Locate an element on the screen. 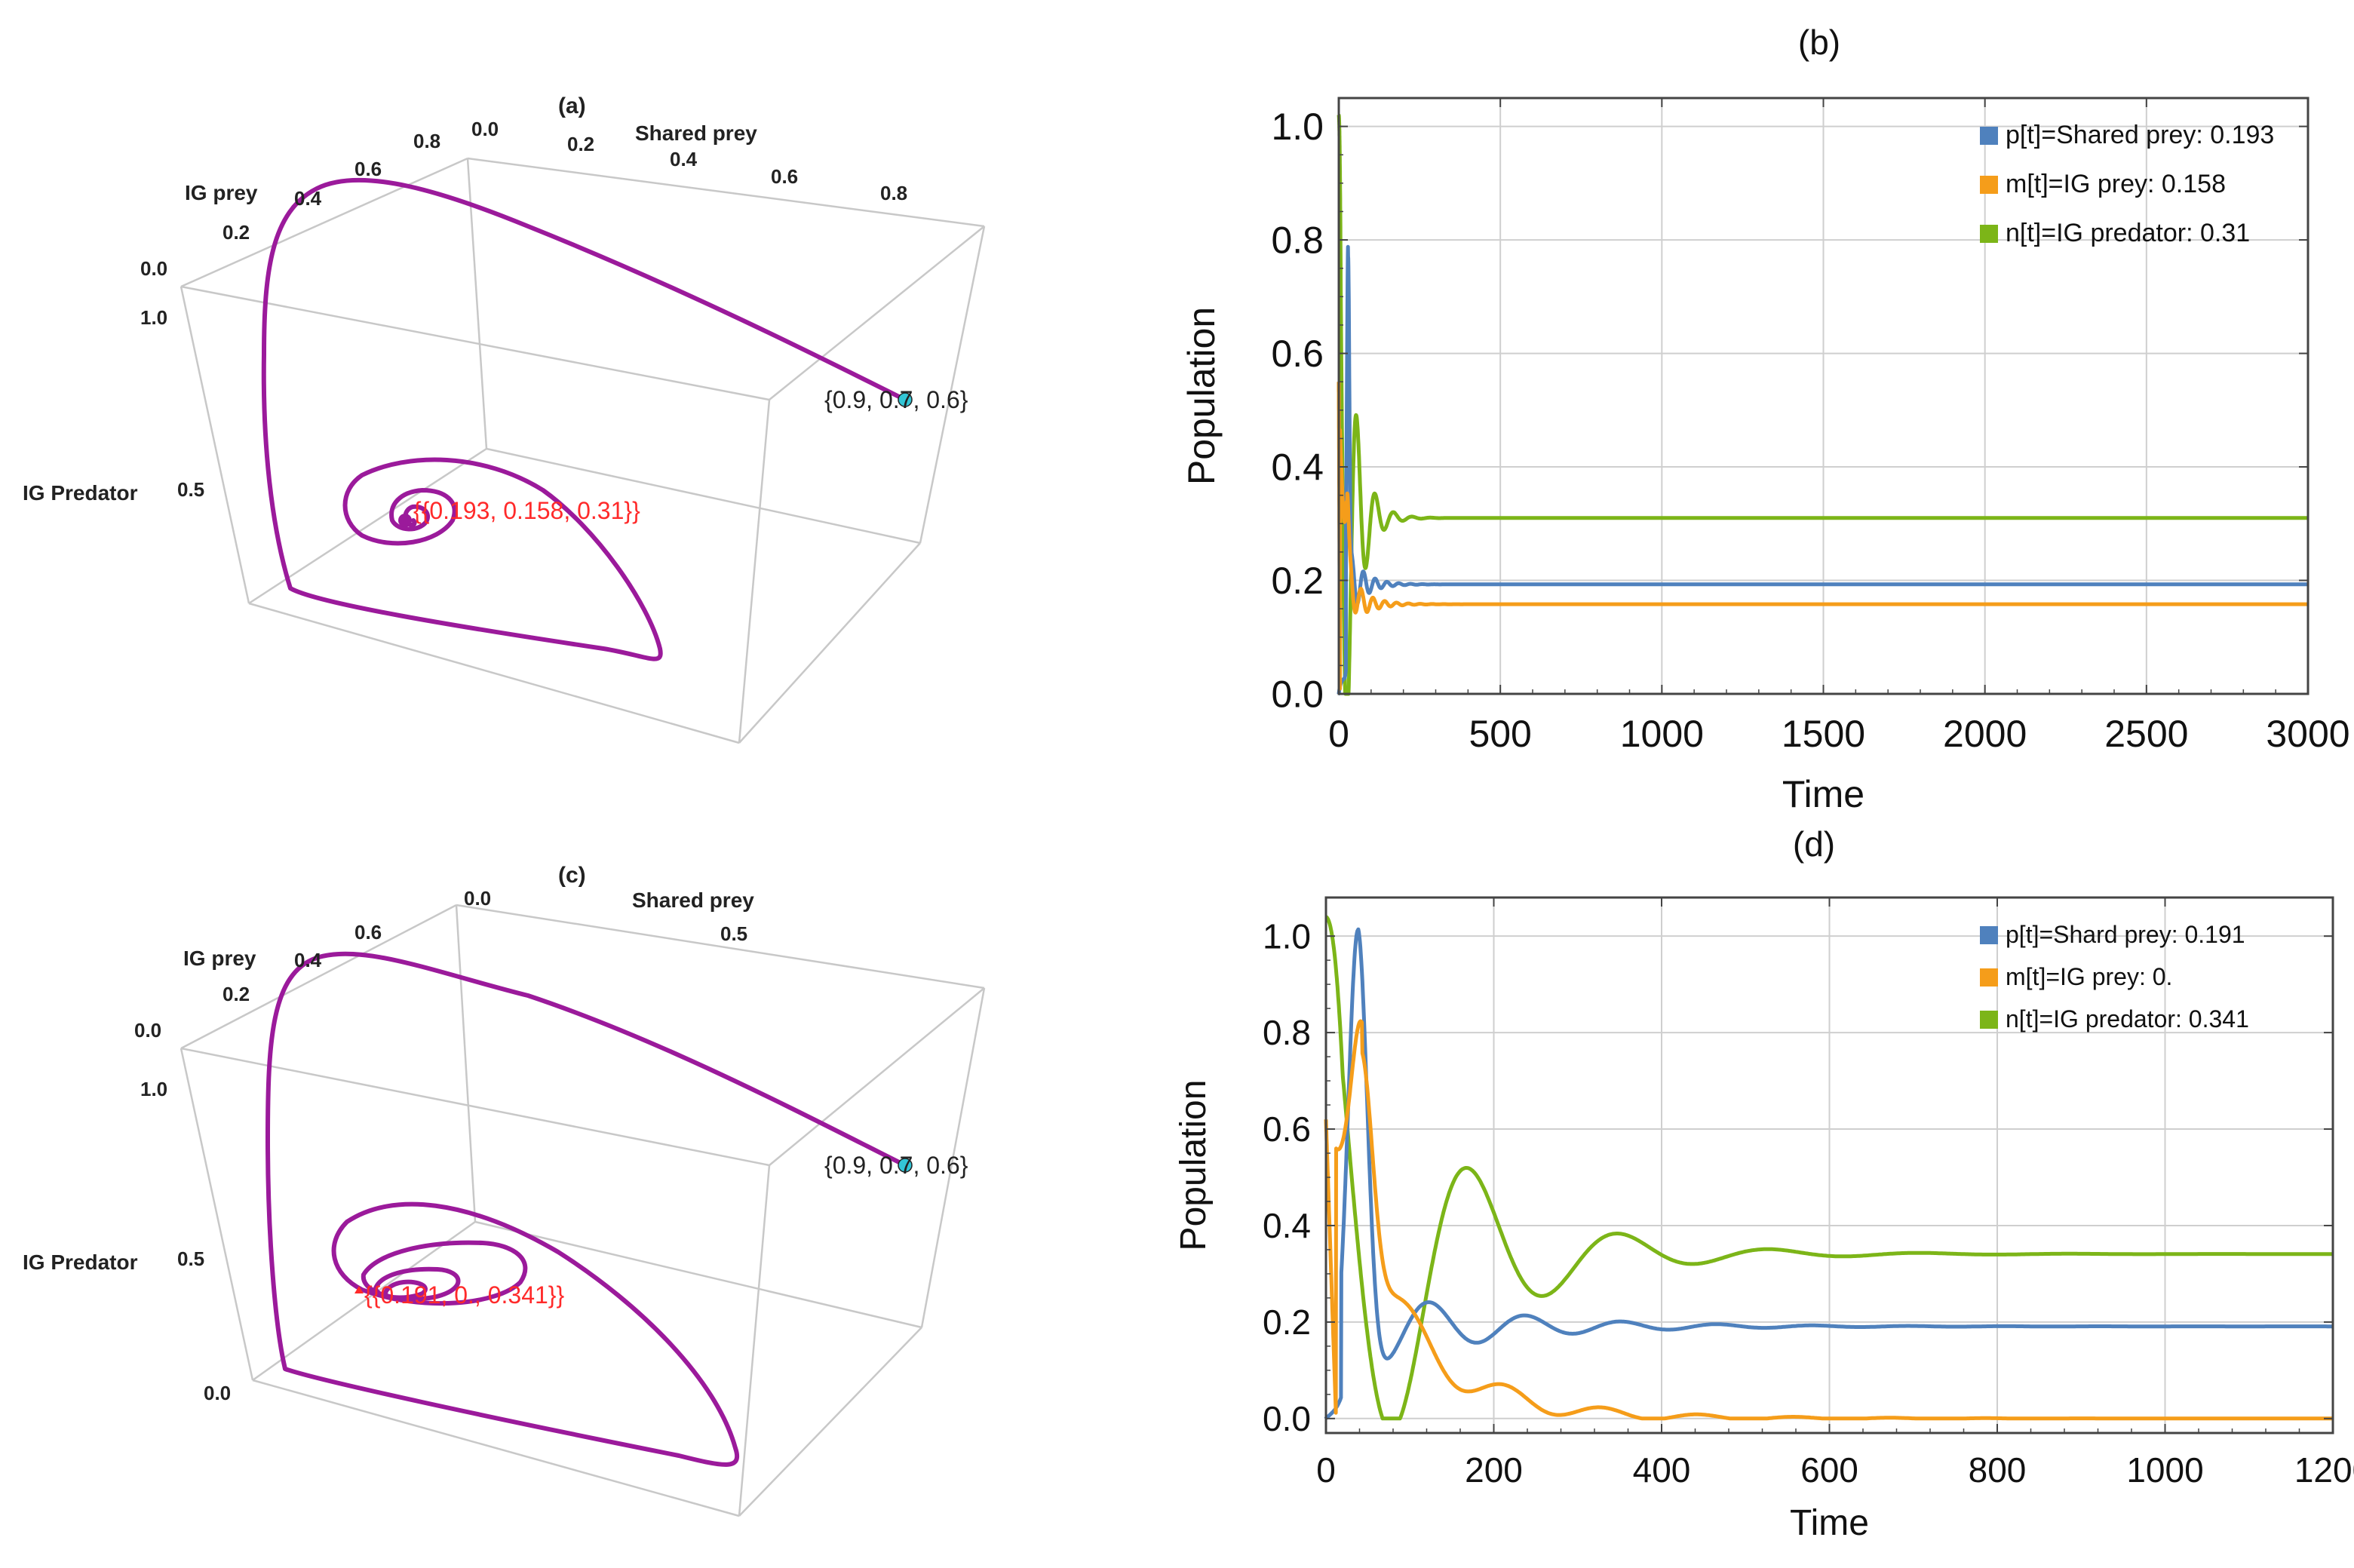  panel-c-title: (c) is located at coordinates (572, 876).